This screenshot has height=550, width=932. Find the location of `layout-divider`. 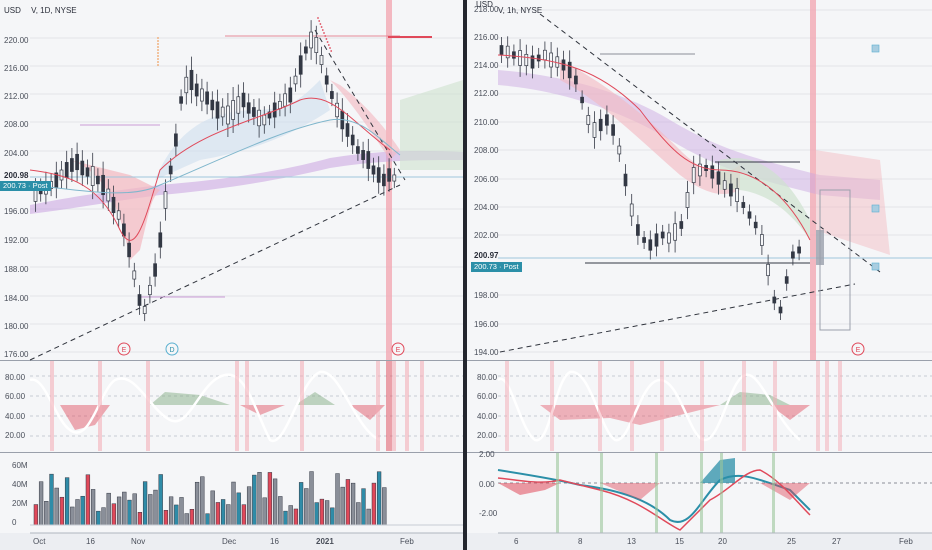

layout-divider is located at coordinates (465, 275).